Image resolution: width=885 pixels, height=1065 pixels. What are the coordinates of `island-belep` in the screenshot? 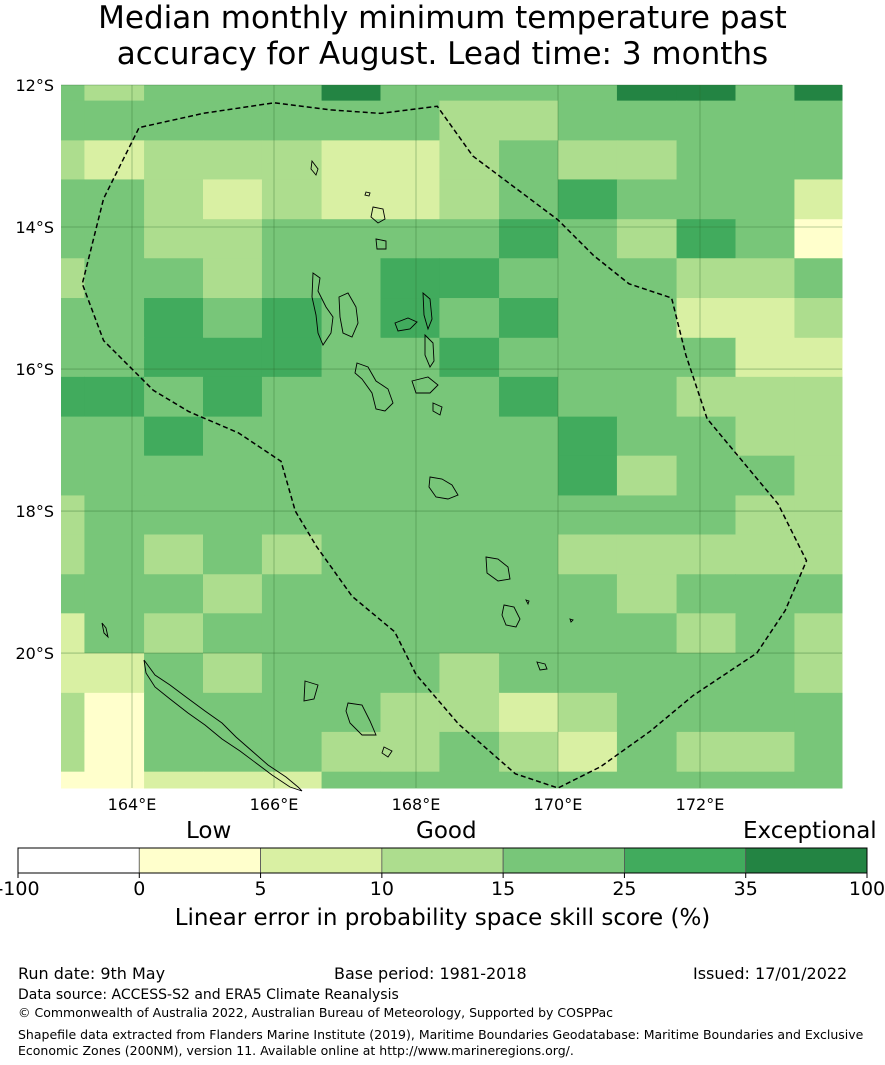 It's located at (105, 630).